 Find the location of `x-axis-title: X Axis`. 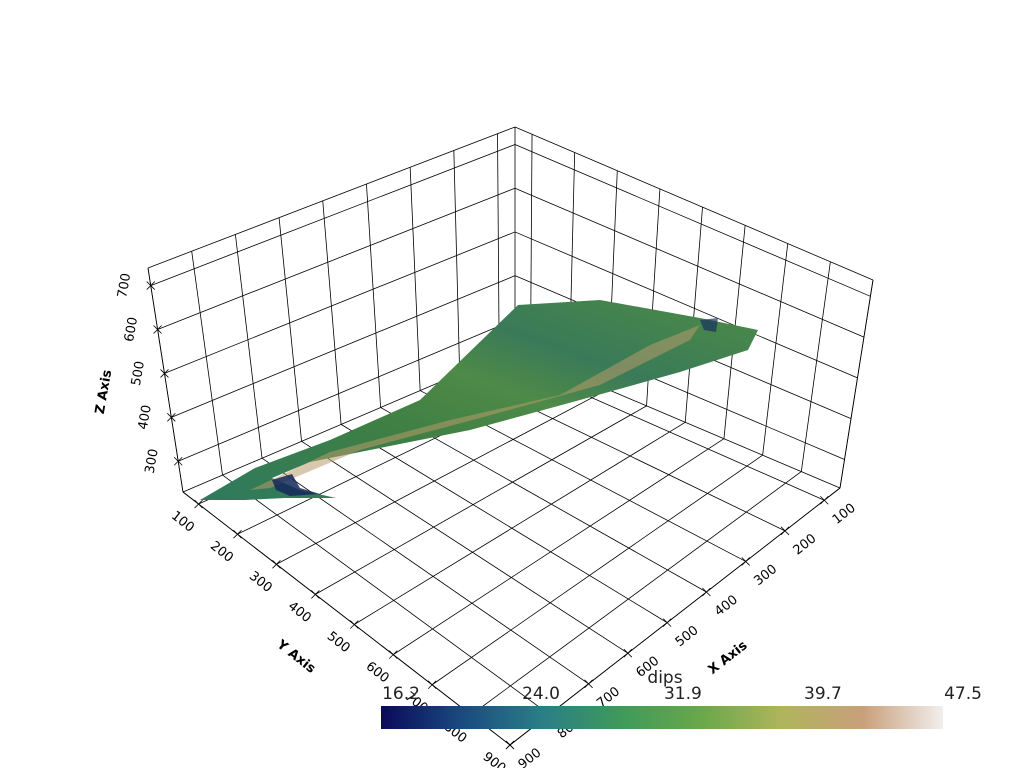

x-axis-title: X Axis is located at coordinates (728, 658).